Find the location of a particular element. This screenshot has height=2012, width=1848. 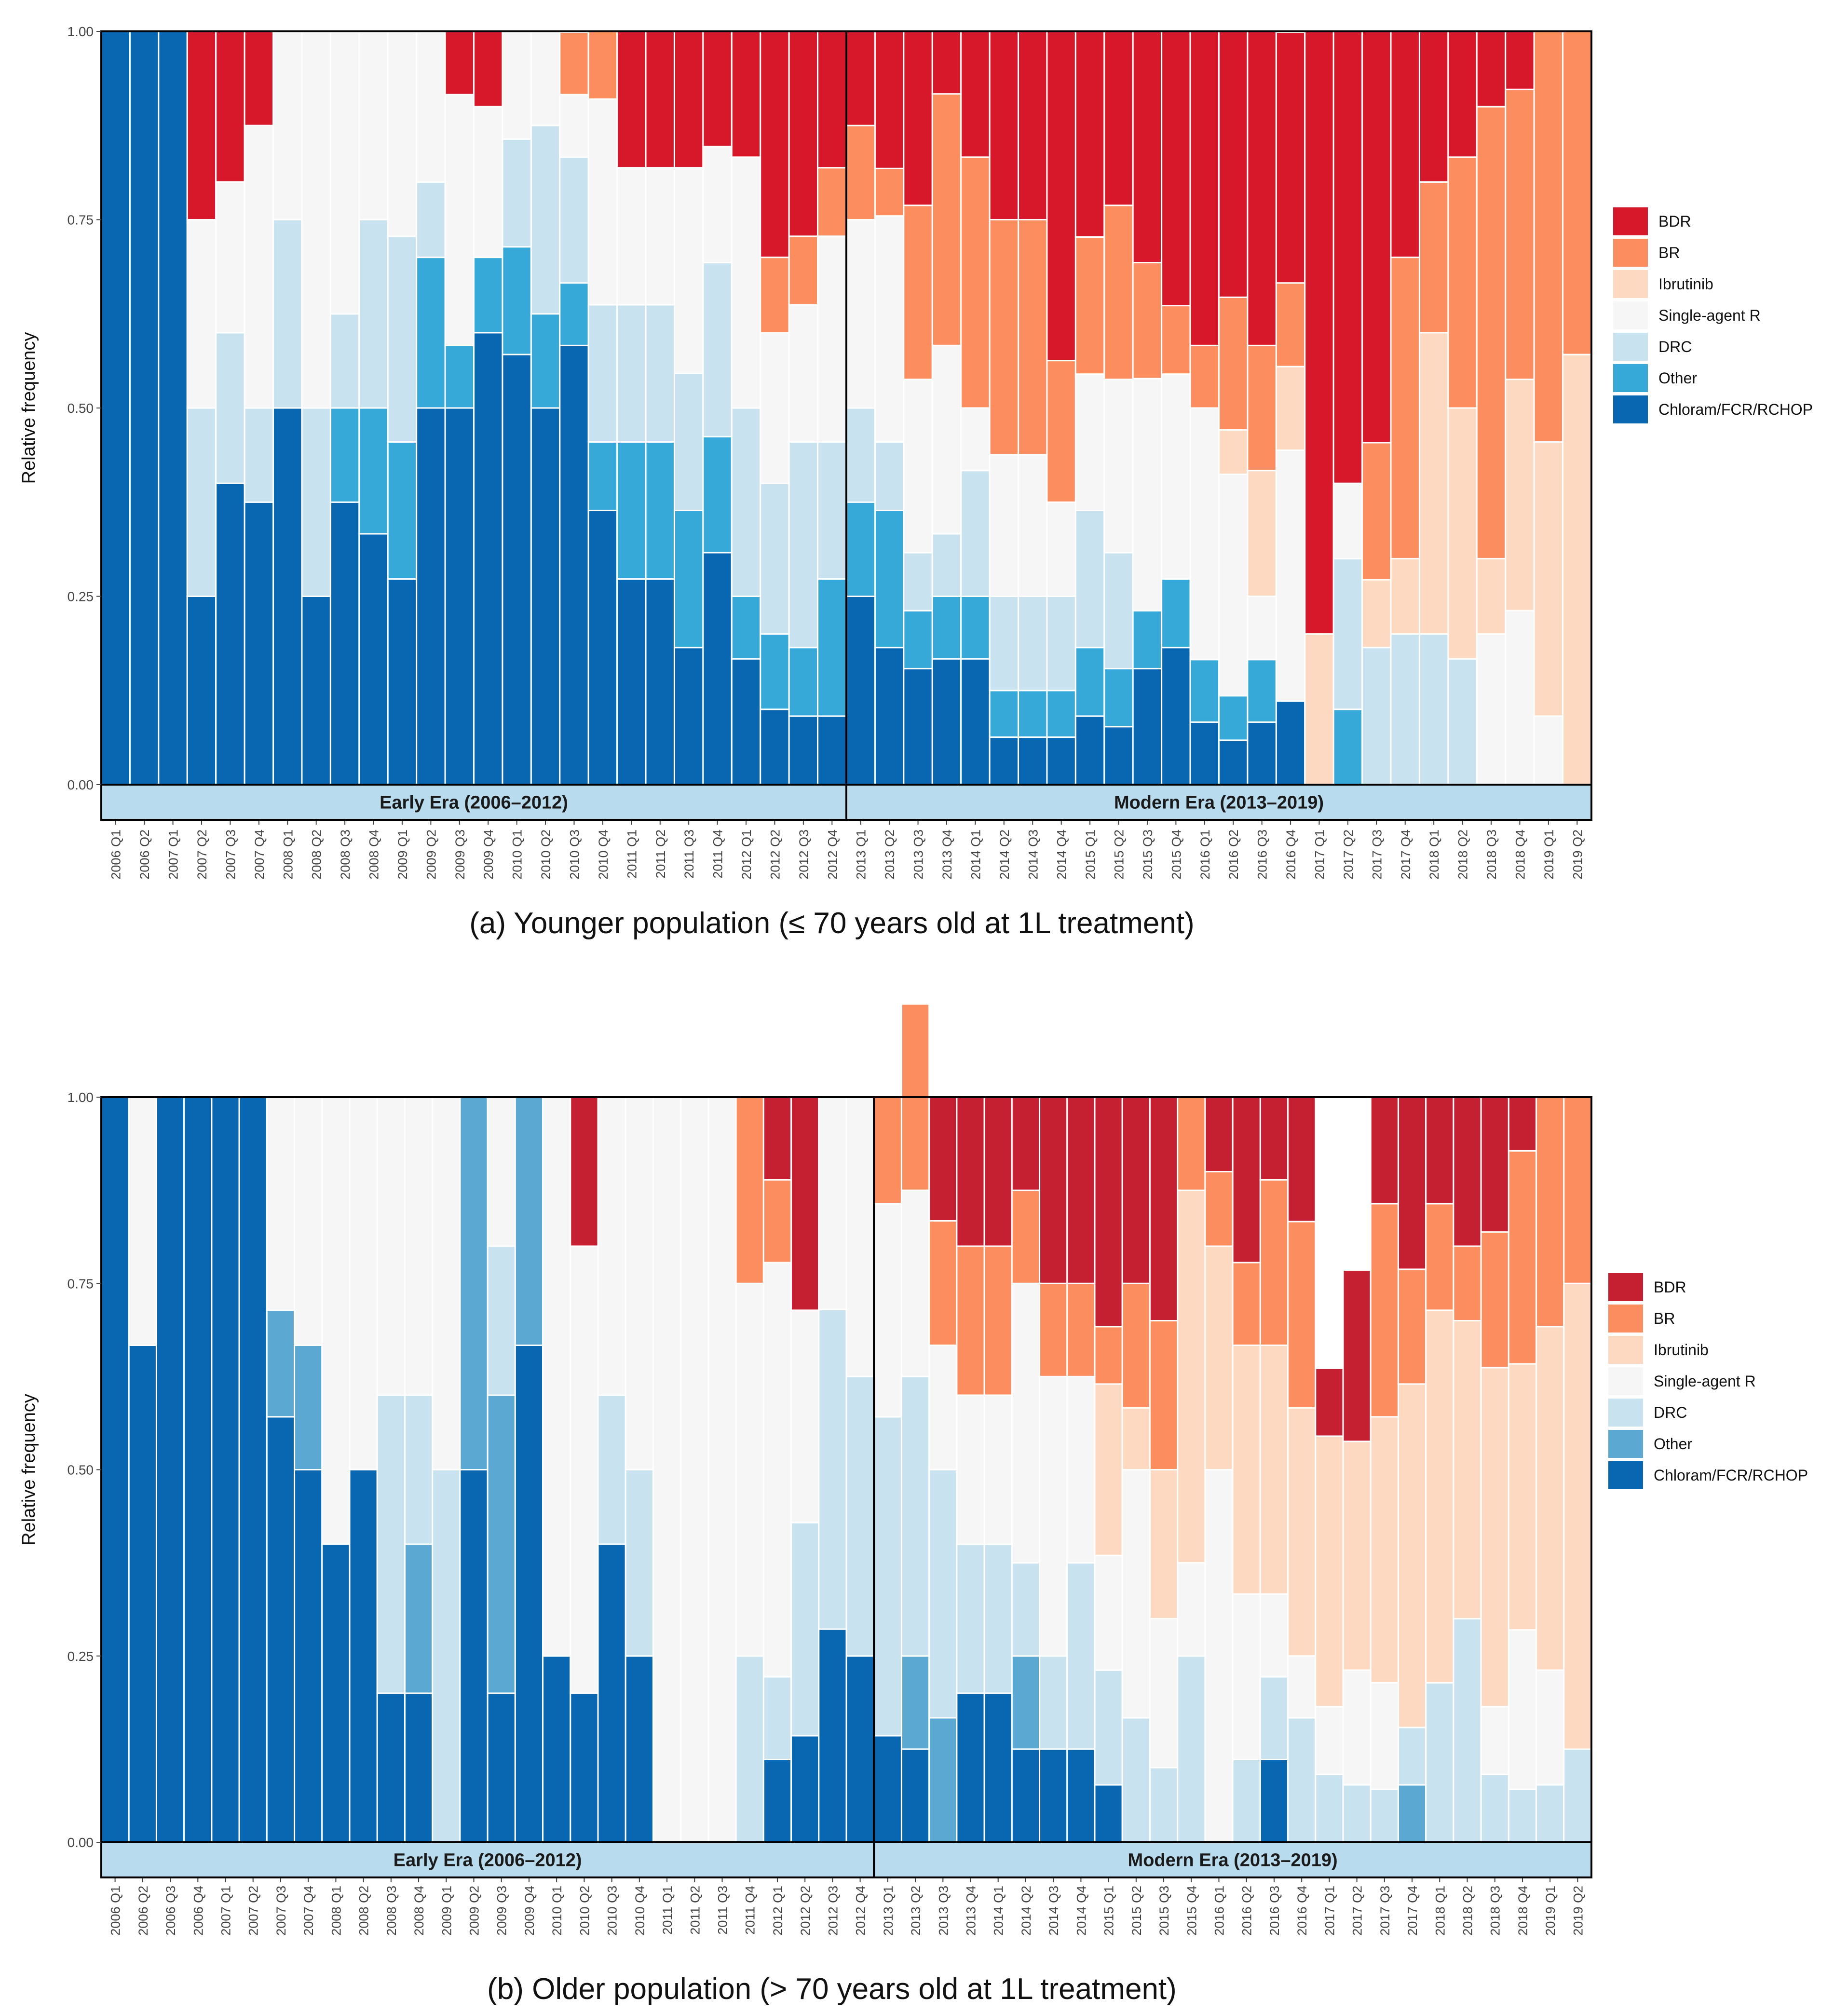

x-tick-label: 2008 Q3 is located at coordinates (391, 1911).